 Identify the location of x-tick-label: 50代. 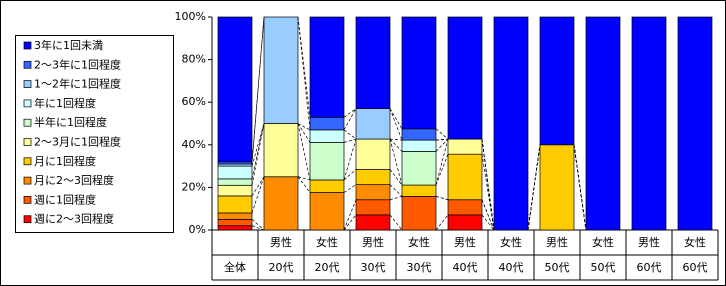
(557, 267).